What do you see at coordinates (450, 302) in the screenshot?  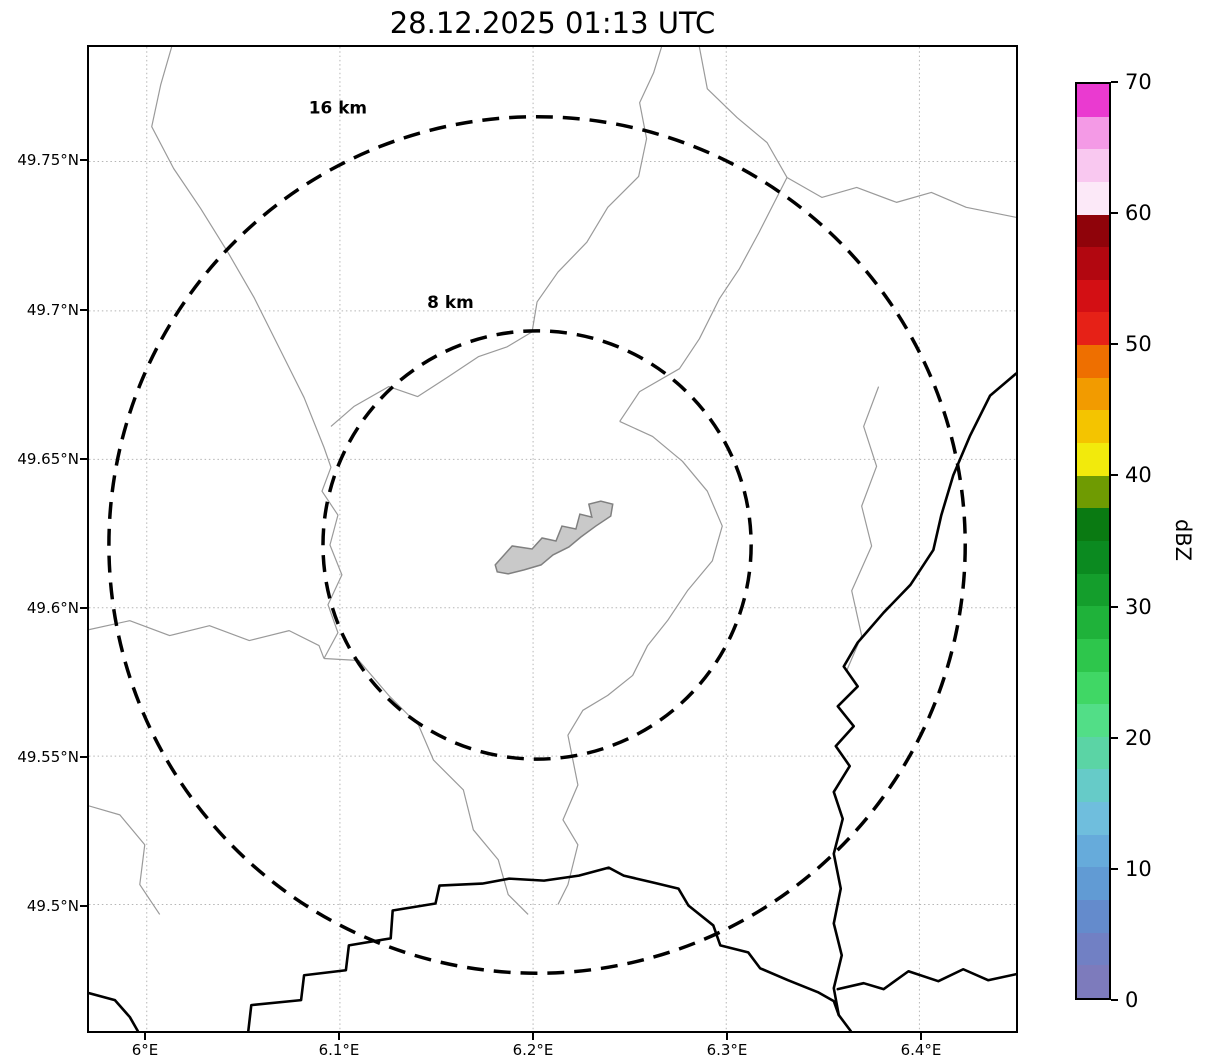 I see `ring-label-8km: 8 km` at bounding box center [450, 302].